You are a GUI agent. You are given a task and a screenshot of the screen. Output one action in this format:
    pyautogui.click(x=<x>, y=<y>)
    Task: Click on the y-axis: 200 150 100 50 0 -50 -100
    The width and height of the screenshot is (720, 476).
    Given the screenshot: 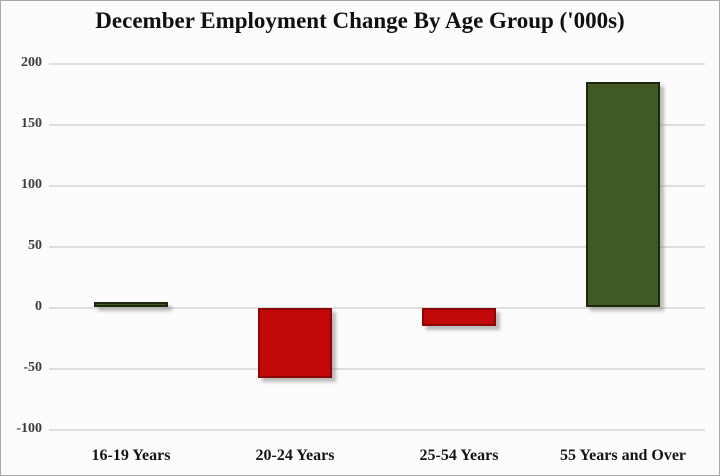 What is the action you would take?
    pyautogui.click(x=23, y=250)
    